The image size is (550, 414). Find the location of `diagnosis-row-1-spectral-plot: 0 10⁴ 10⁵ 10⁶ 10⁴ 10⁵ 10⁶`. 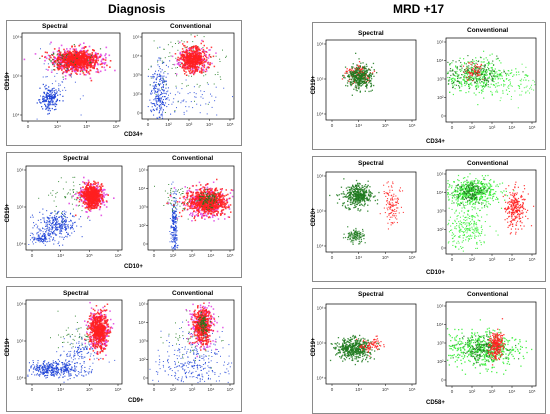

diagnosis-row-1-spectral-plot: 0 10⁴ 10⁵ 10⁶ 10⁴ 10⁵ 10⁶ is located at coordinates (67, 80).